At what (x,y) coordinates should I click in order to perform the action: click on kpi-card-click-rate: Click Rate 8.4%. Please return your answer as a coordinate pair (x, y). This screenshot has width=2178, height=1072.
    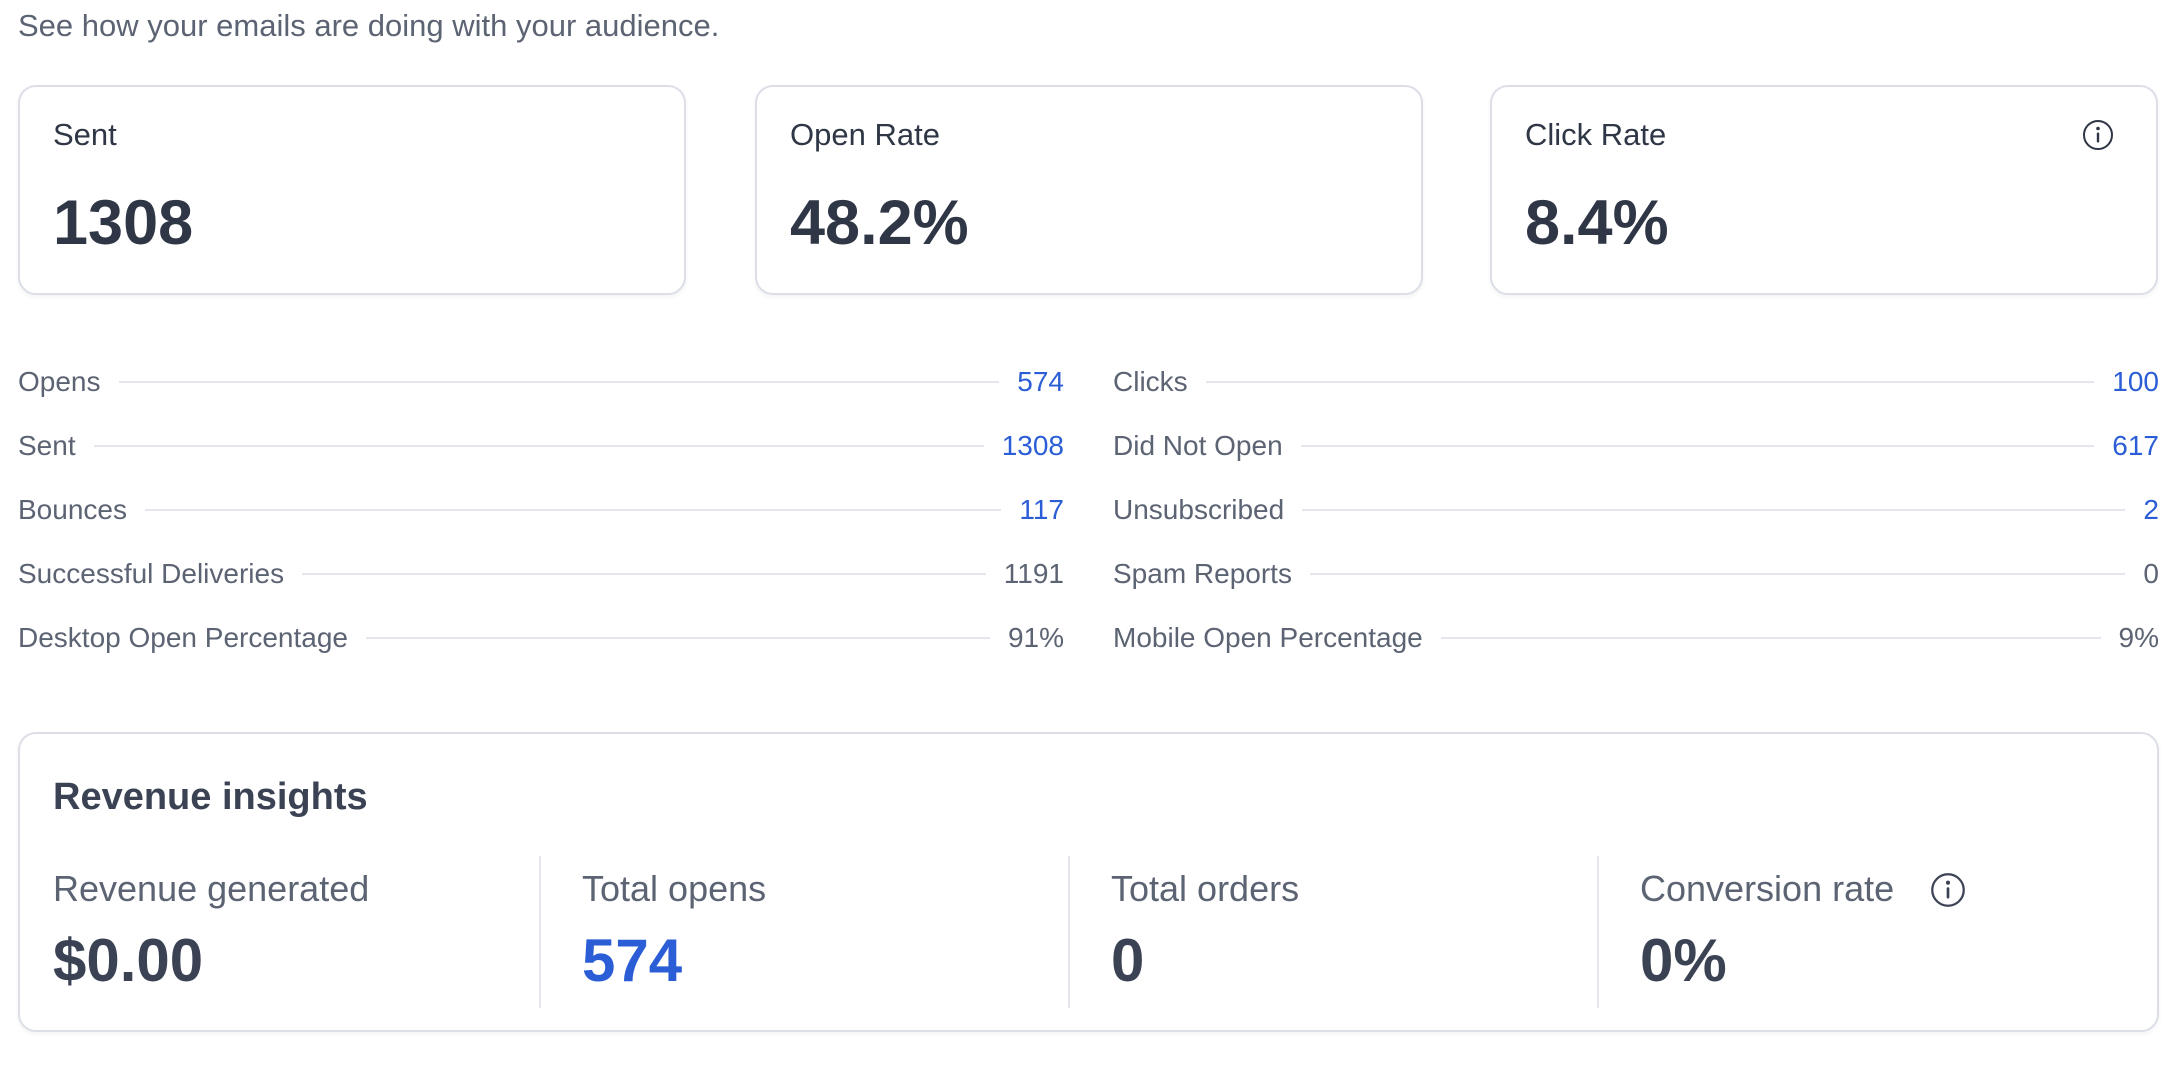
    Looking at the image, I should click on (1824, 190).